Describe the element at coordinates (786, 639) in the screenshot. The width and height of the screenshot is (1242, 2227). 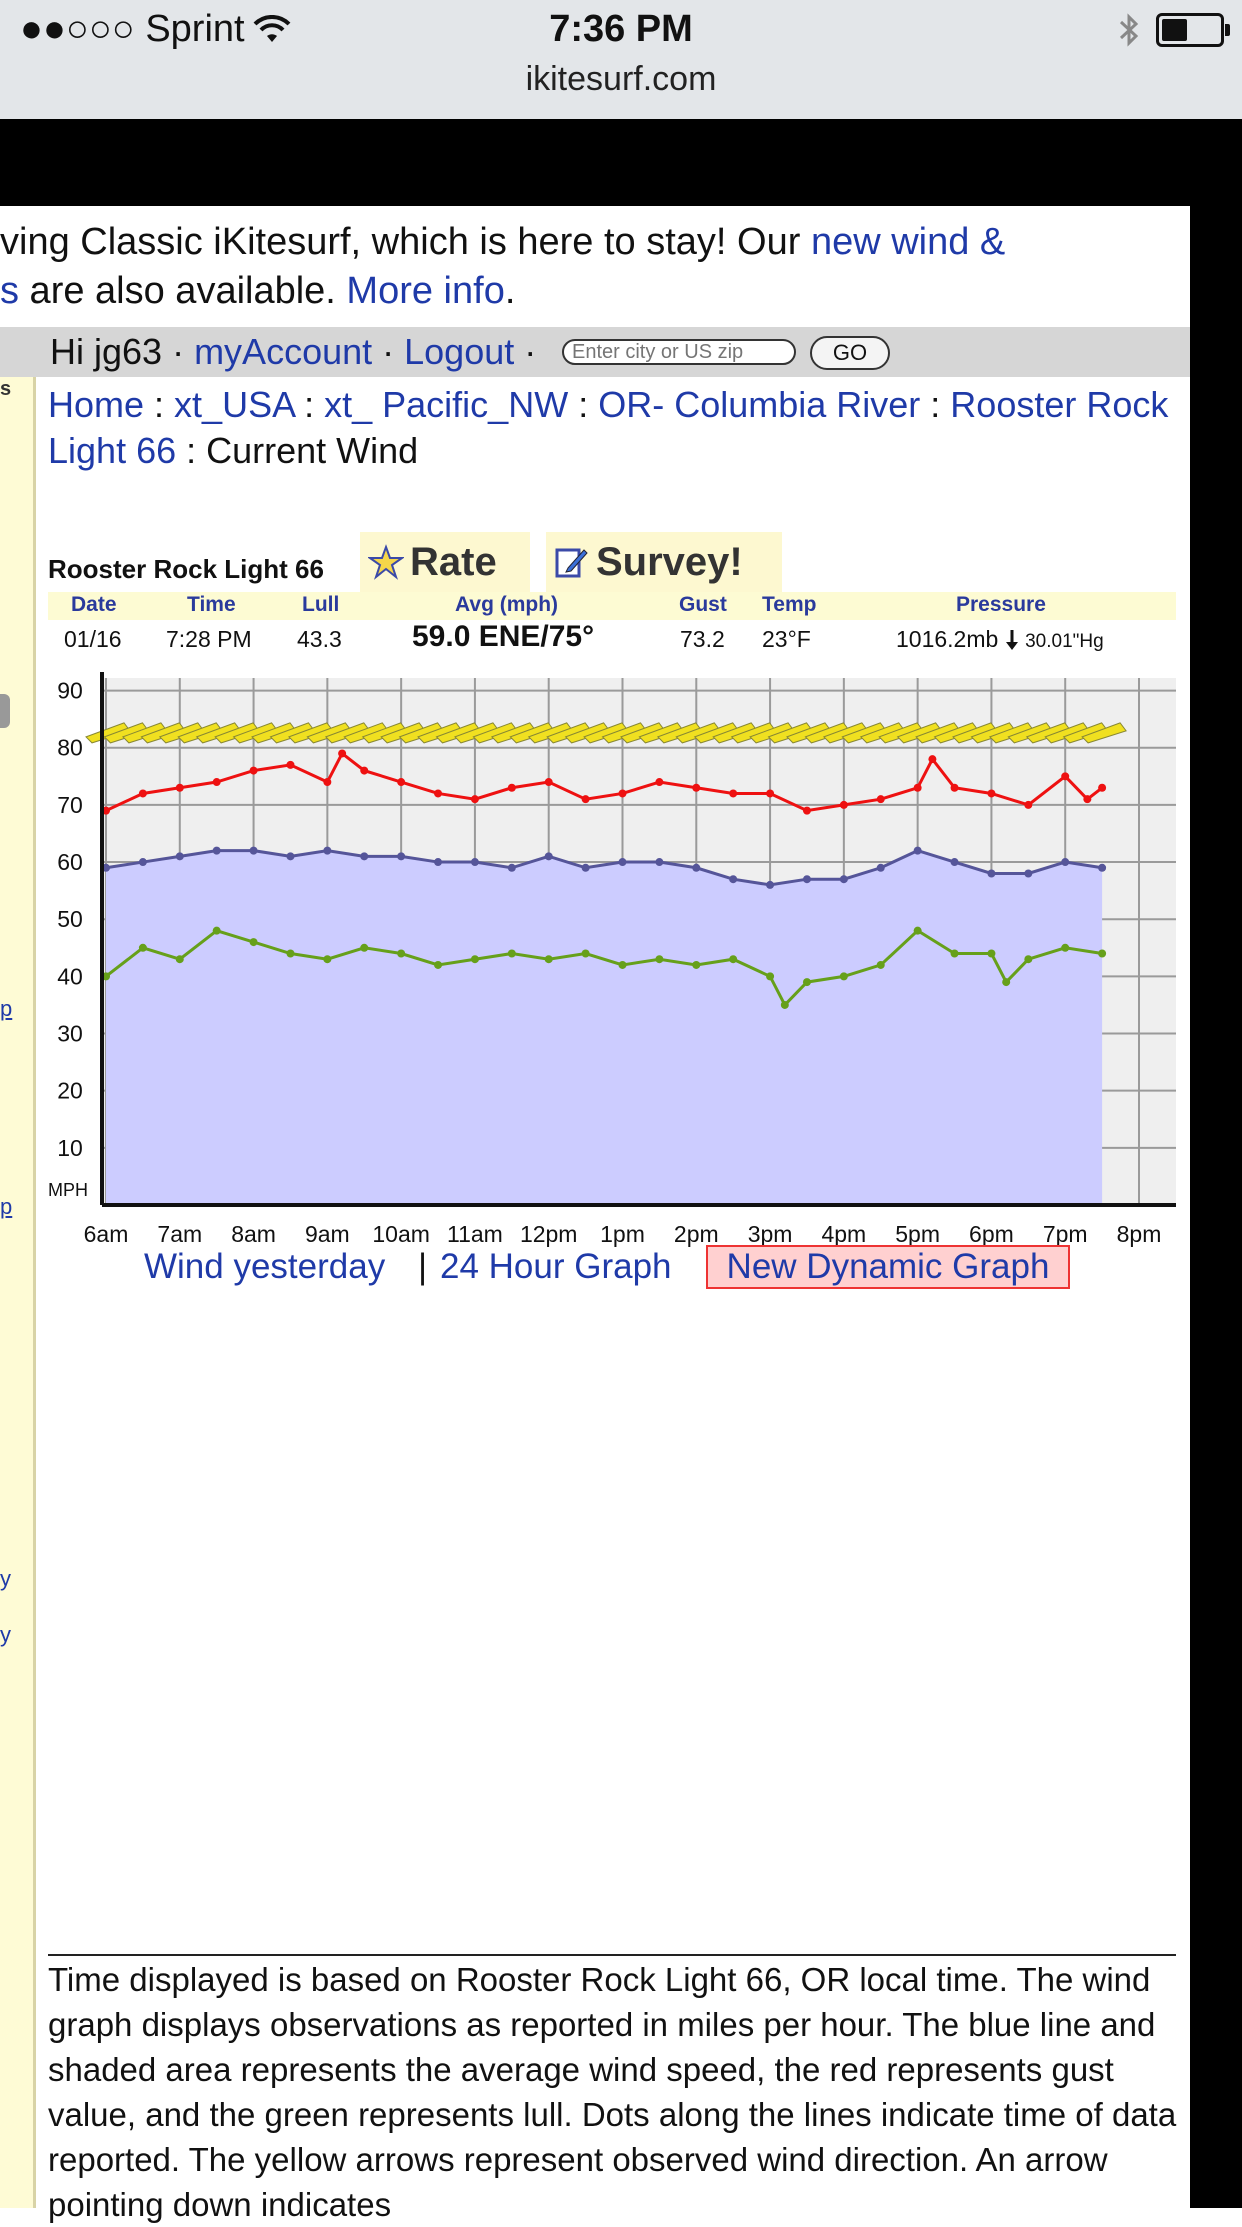
I see `value-temp: 23°F` at that location.